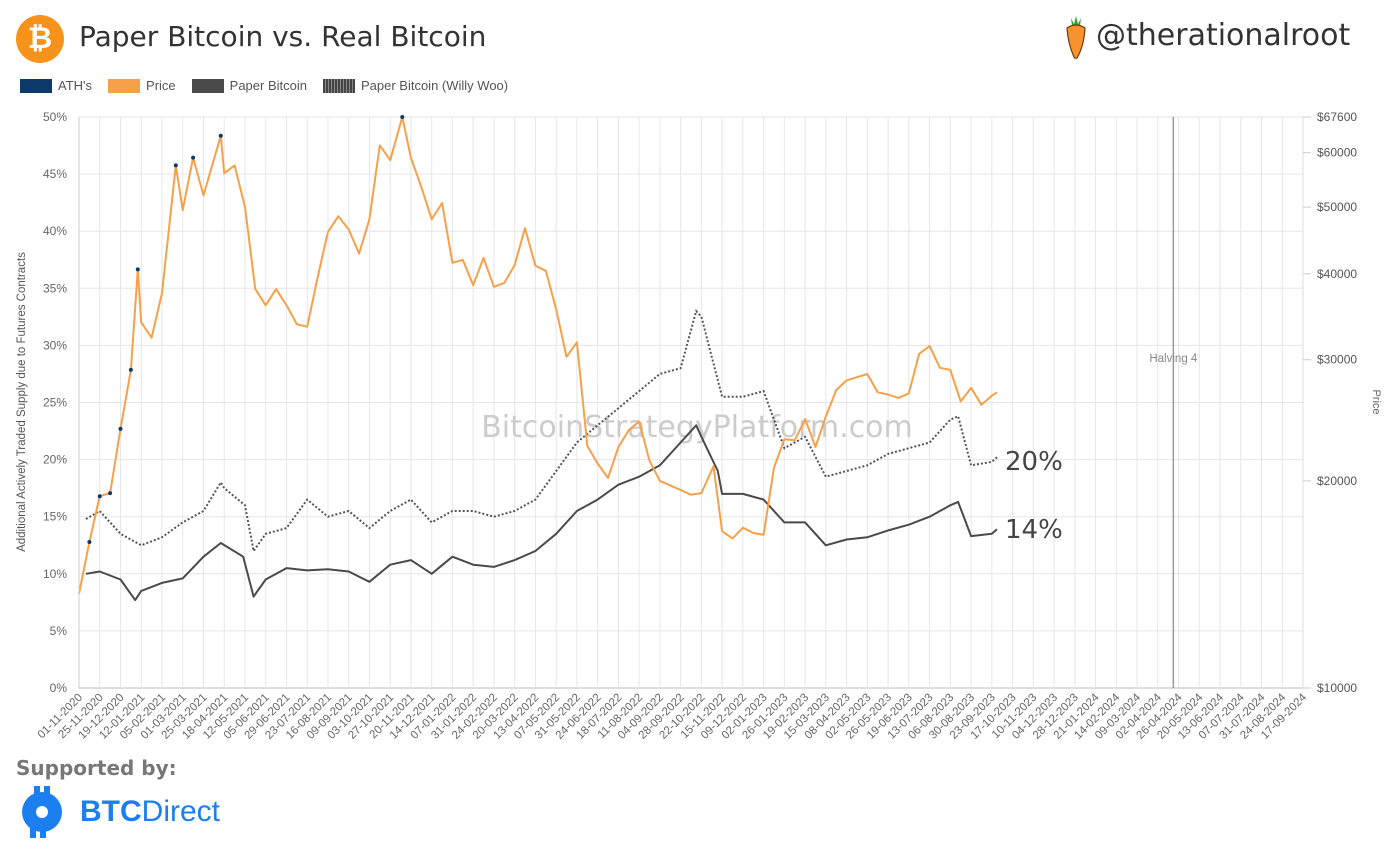  I want to click on btc-direct-icon, so click(42, 812).